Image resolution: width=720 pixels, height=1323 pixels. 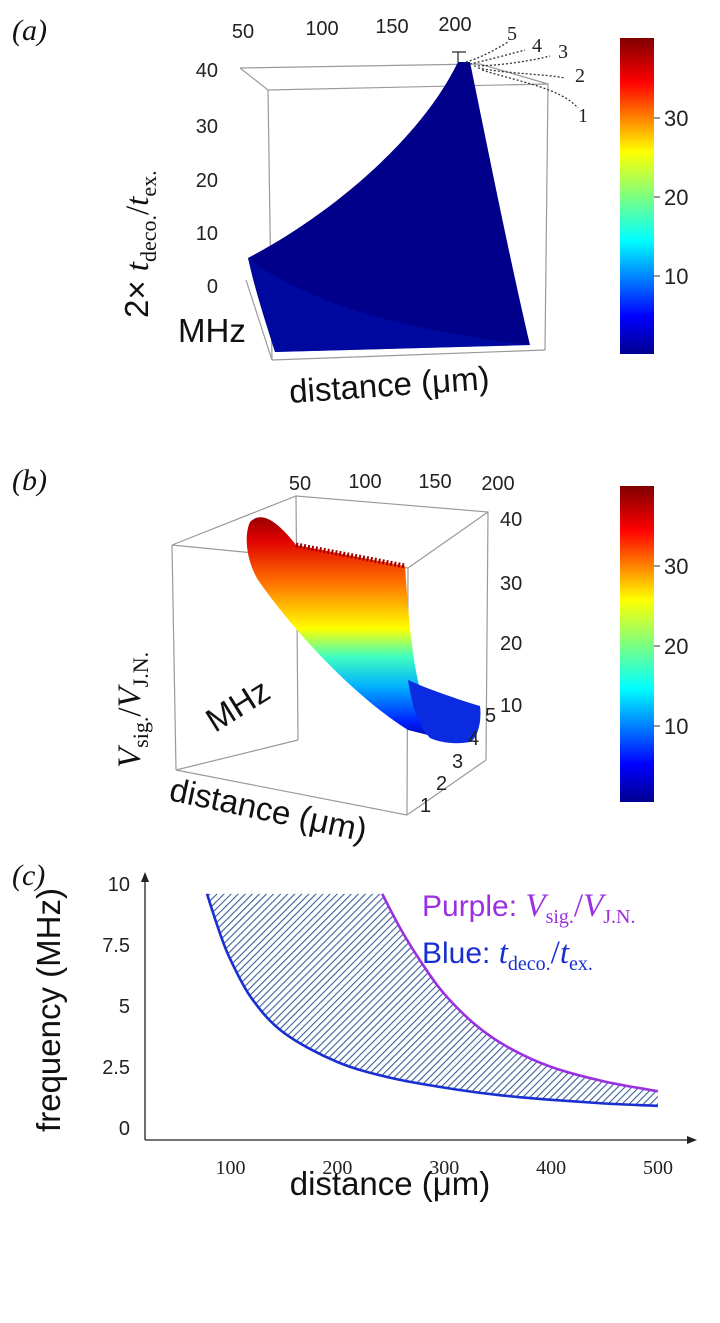 I want to click on panel-a-colorbar, so click(x=637, y=196).